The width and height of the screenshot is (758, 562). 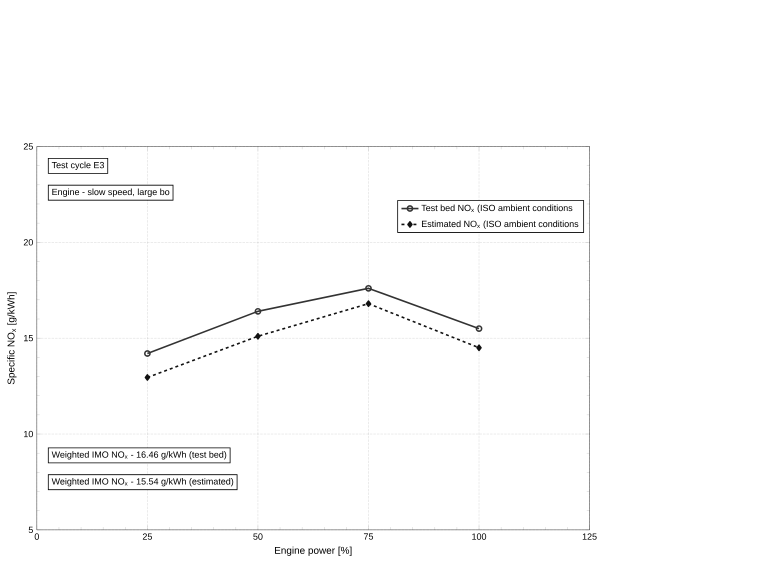 I want to click on annotation: Test cycle E3, so click(x=78, y=165).